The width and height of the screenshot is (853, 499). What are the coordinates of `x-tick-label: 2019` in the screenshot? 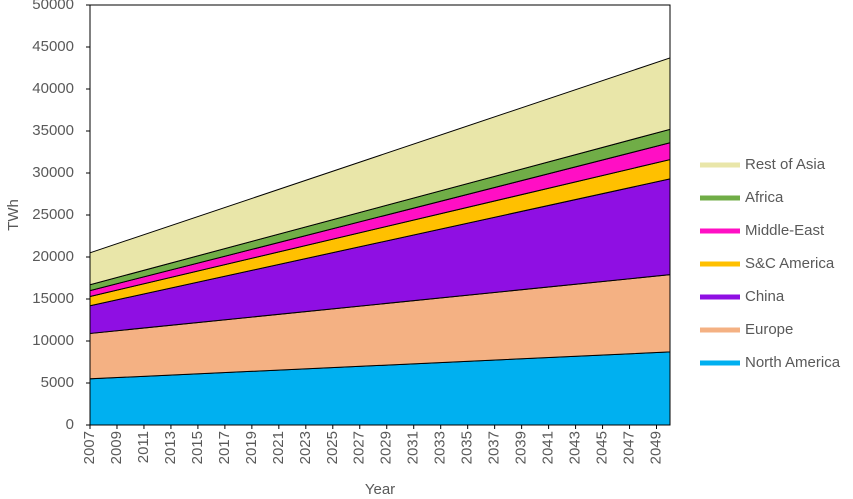 It's located at (251, 447).